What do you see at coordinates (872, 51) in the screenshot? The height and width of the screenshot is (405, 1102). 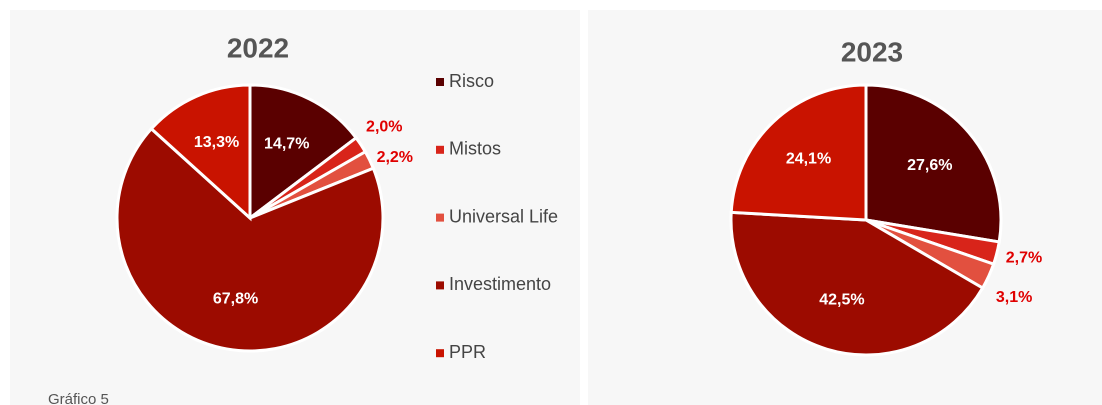 I see `chart-title: 2023` at bounding box center [872, 51].